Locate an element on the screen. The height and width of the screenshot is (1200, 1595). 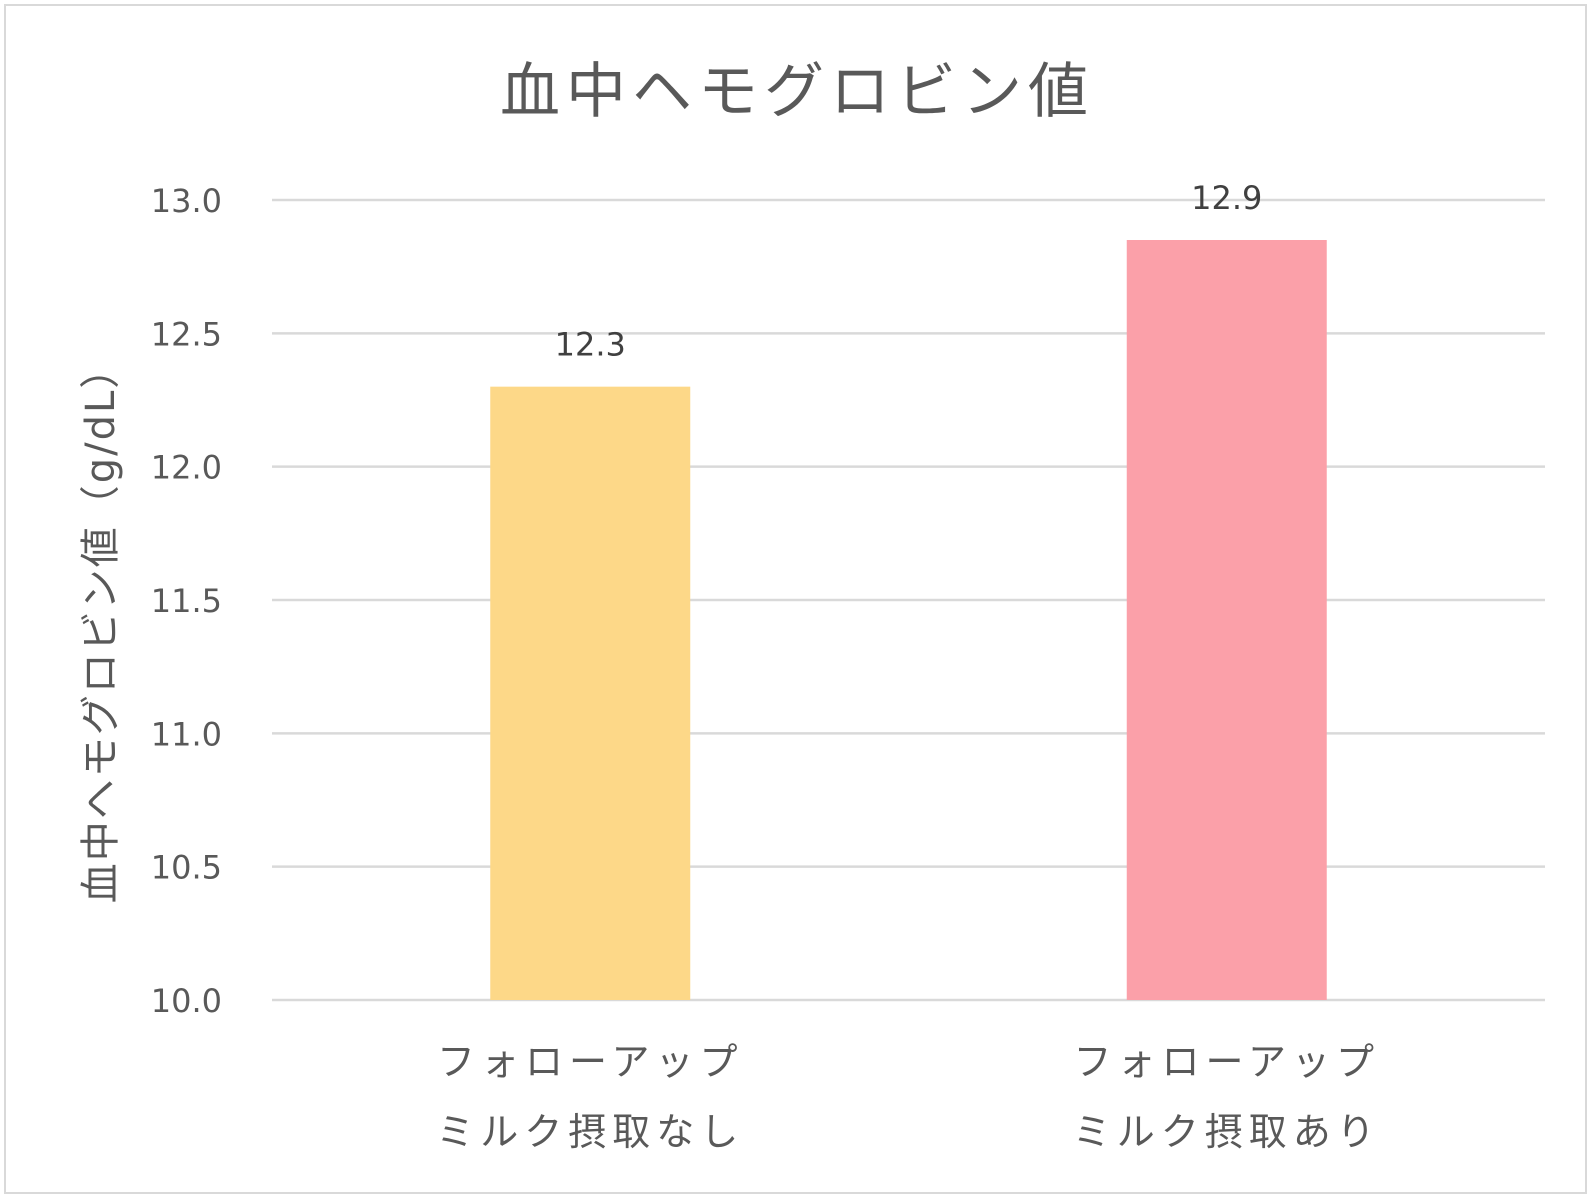
x-category-label: ミルク摂取あり is located at coordinates (1227, 1132).